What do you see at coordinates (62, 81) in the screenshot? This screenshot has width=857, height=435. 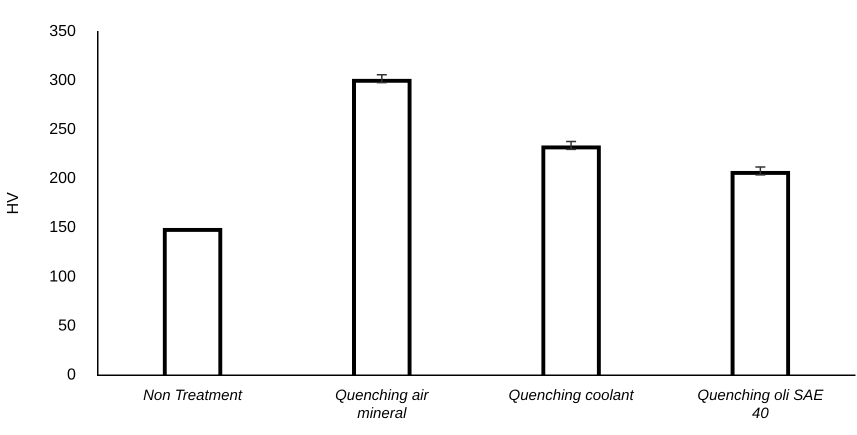 I see `y-tick-label: 300` at bounding box center [62, 81].